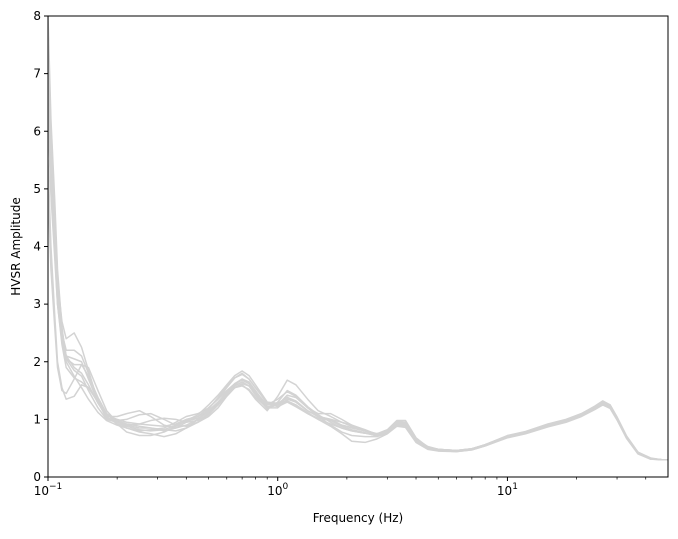 Image resolution: width=678 pixels, height=539 pixels. What do you see at coordinates (340, 487) in the screenshot?
I see `x-axis: 10⁻¹ 10⁰ 10¹` at bounding box center [340, 487].